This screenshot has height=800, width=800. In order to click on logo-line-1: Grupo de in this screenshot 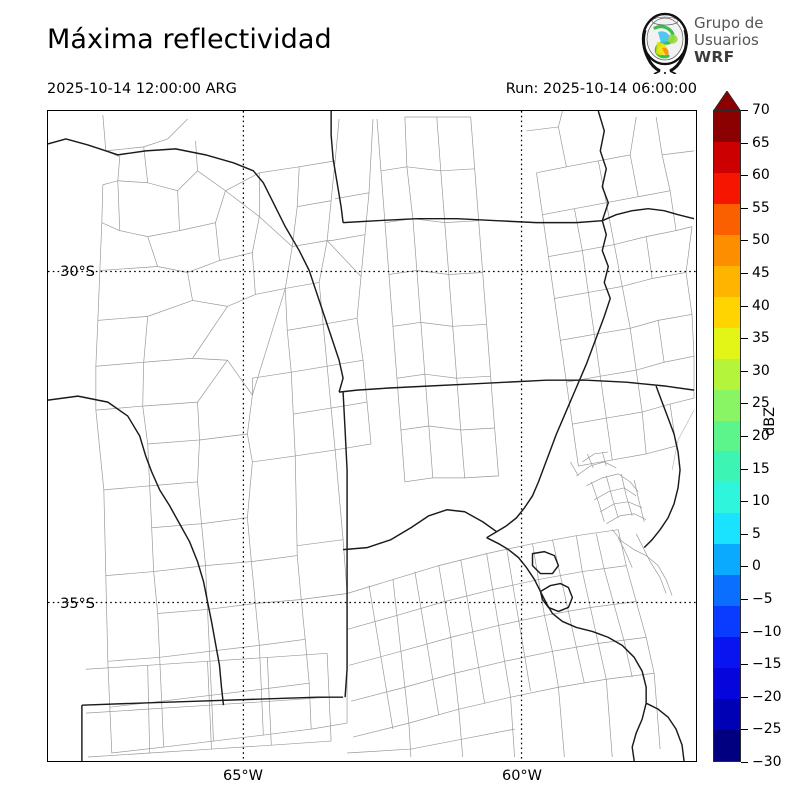, I will do `click(729, 23)`.